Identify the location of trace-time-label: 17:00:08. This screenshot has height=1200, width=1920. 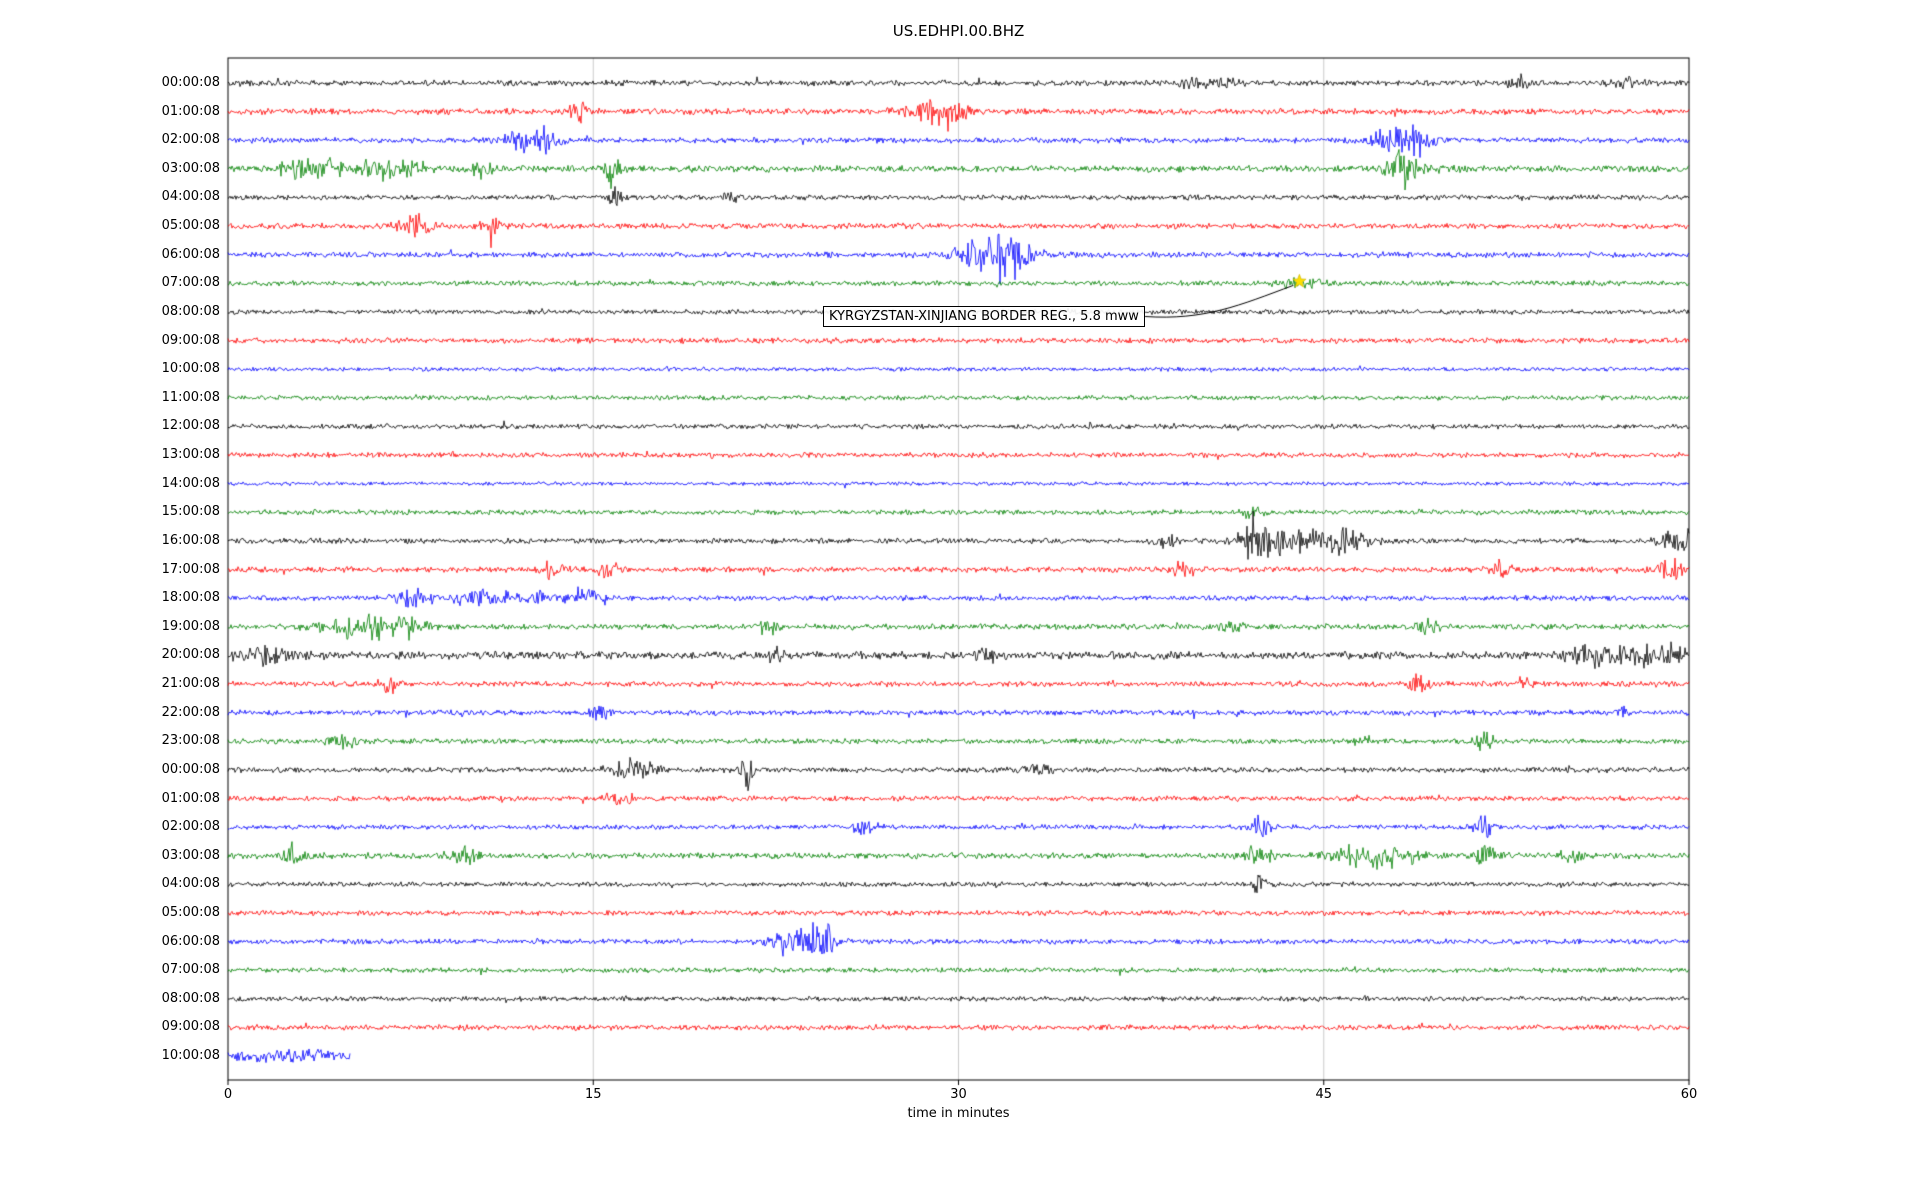
(190, 569).